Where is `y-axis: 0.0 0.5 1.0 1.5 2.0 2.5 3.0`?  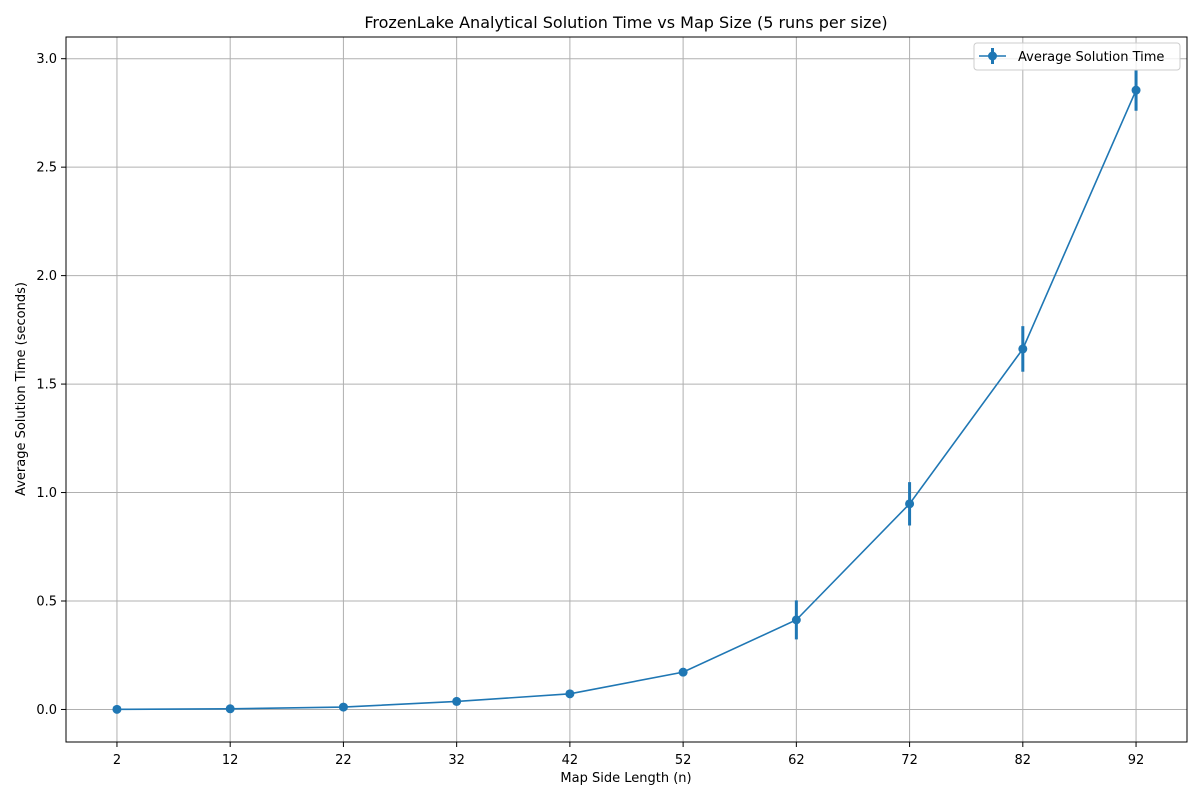 y-axis: 0.0 0.5 1.0 1.5 2.0 2.5 3.0 is located at coordinates (51, 385).